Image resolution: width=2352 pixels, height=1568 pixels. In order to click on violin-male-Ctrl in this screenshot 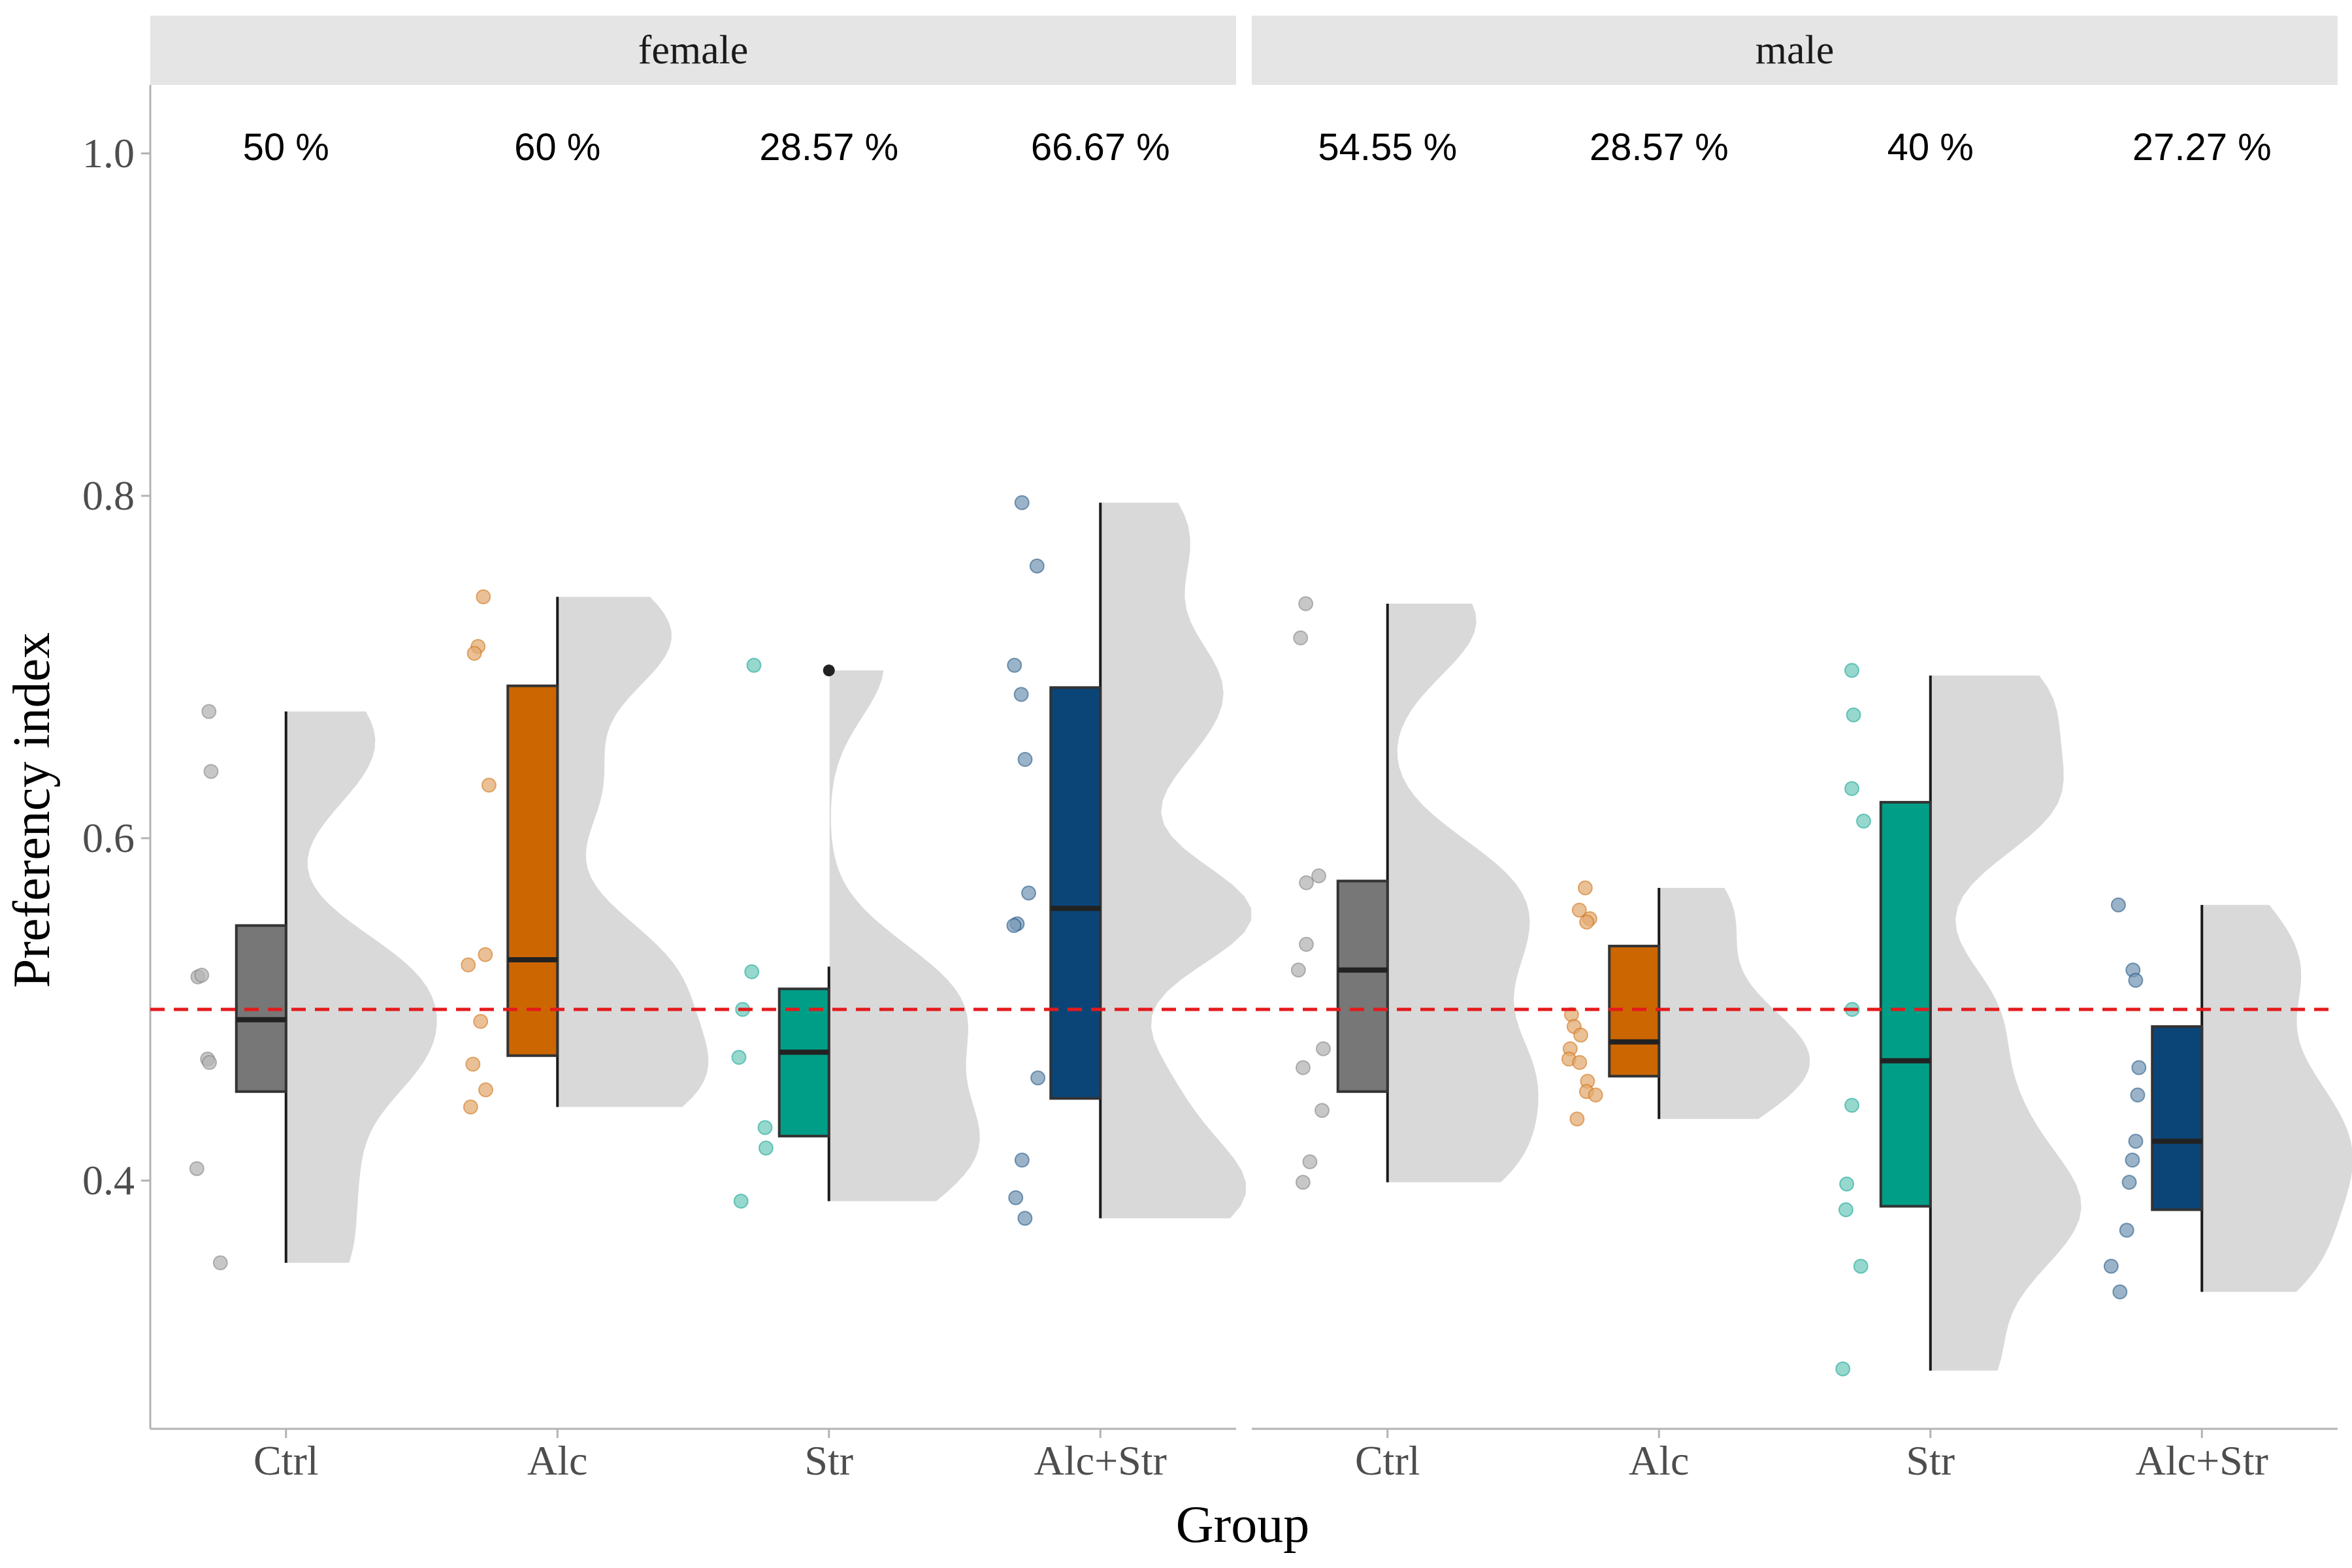, I will do `click(1463, 893)`.